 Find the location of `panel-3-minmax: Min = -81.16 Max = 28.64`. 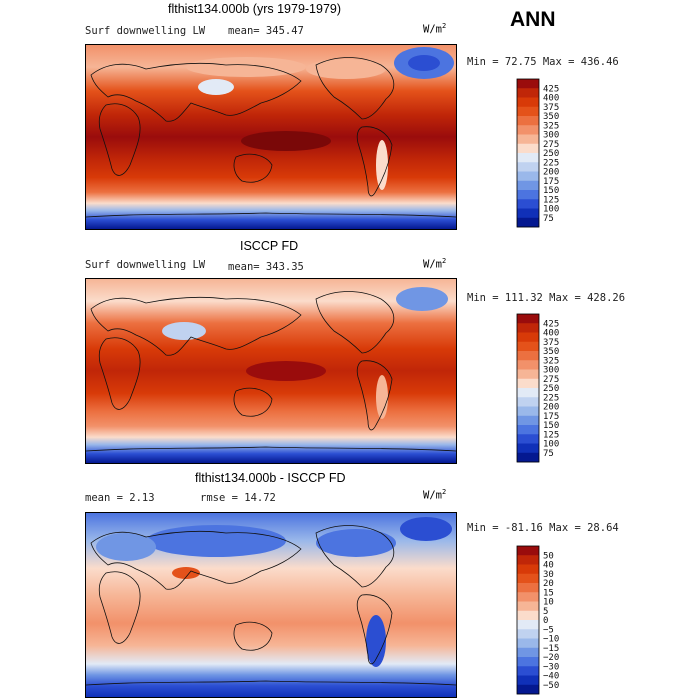

panel-3-minmax: Min = -81.16 Max = 28.64 is located at coordinates (543, 528).